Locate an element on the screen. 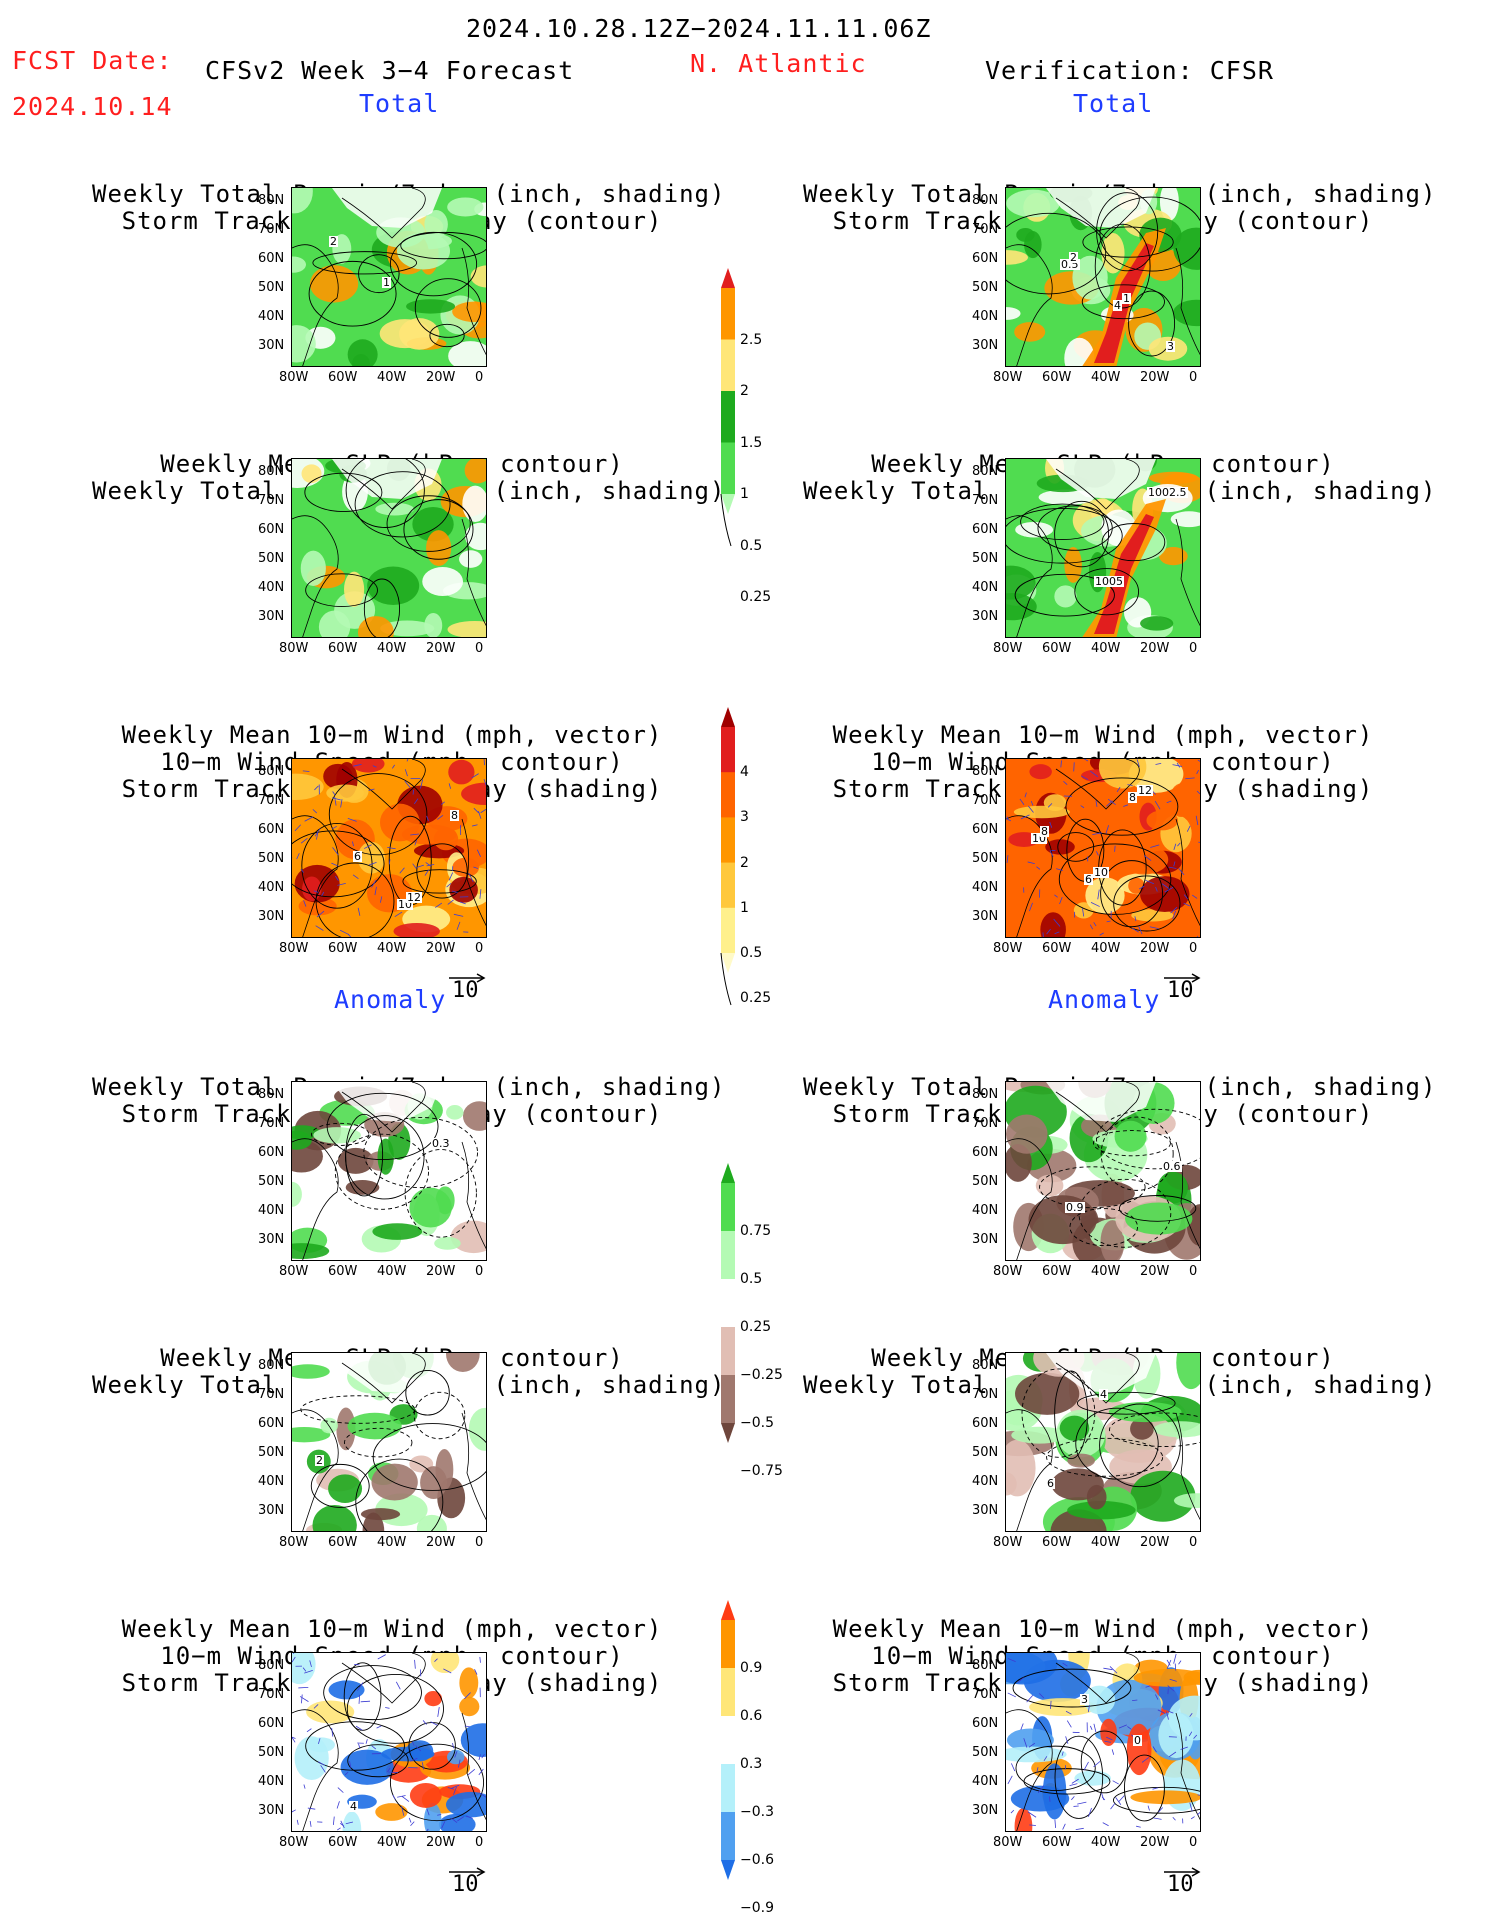 The width and height of the screenshot is (1487, 1925). colorbar-tick-label: −0.3 is located at coordinates (757, 1812).